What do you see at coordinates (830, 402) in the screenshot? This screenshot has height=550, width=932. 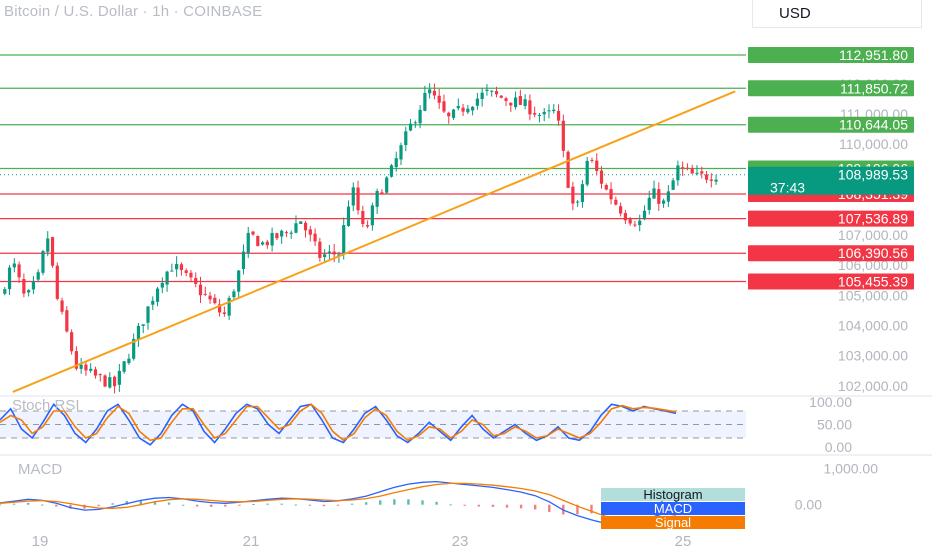 I see `stoch-axis-label: 100.00` at bounding box center [830, 402].